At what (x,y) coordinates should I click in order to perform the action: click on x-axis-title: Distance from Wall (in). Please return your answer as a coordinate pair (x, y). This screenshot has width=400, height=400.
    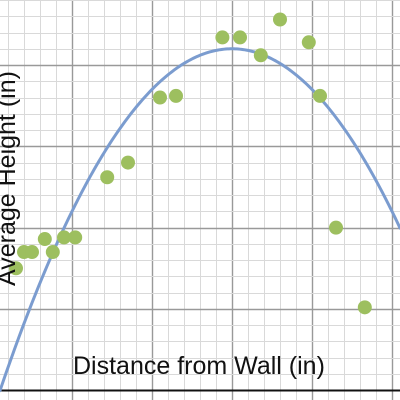
    Looking at the image, I should click on (199, 366).